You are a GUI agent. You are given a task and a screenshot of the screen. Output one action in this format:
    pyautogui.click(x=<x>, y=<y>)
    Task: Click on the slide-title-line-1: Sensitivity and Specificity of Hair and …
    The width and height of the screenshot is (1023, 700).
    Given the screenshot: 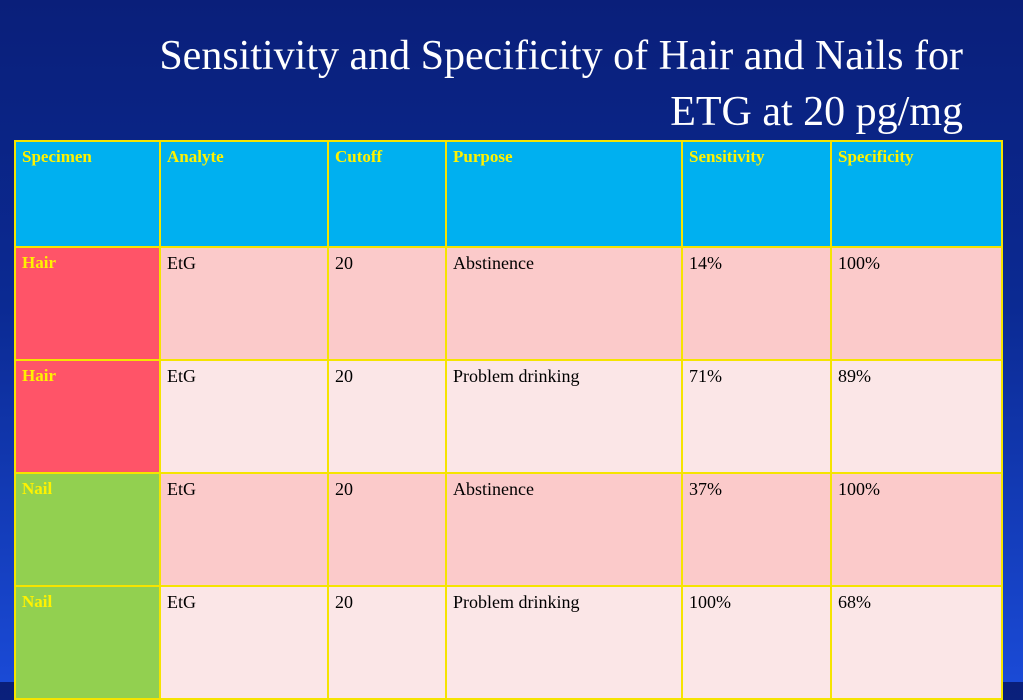 What is the action you would take?
    pyautogui.click(x=561, y=56)
    